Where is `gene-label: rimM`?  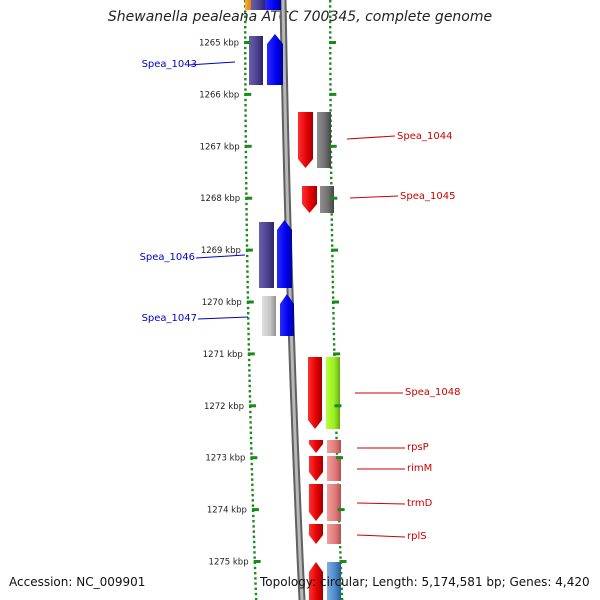 gene-label: rimM is located at coordinates (419, 468).